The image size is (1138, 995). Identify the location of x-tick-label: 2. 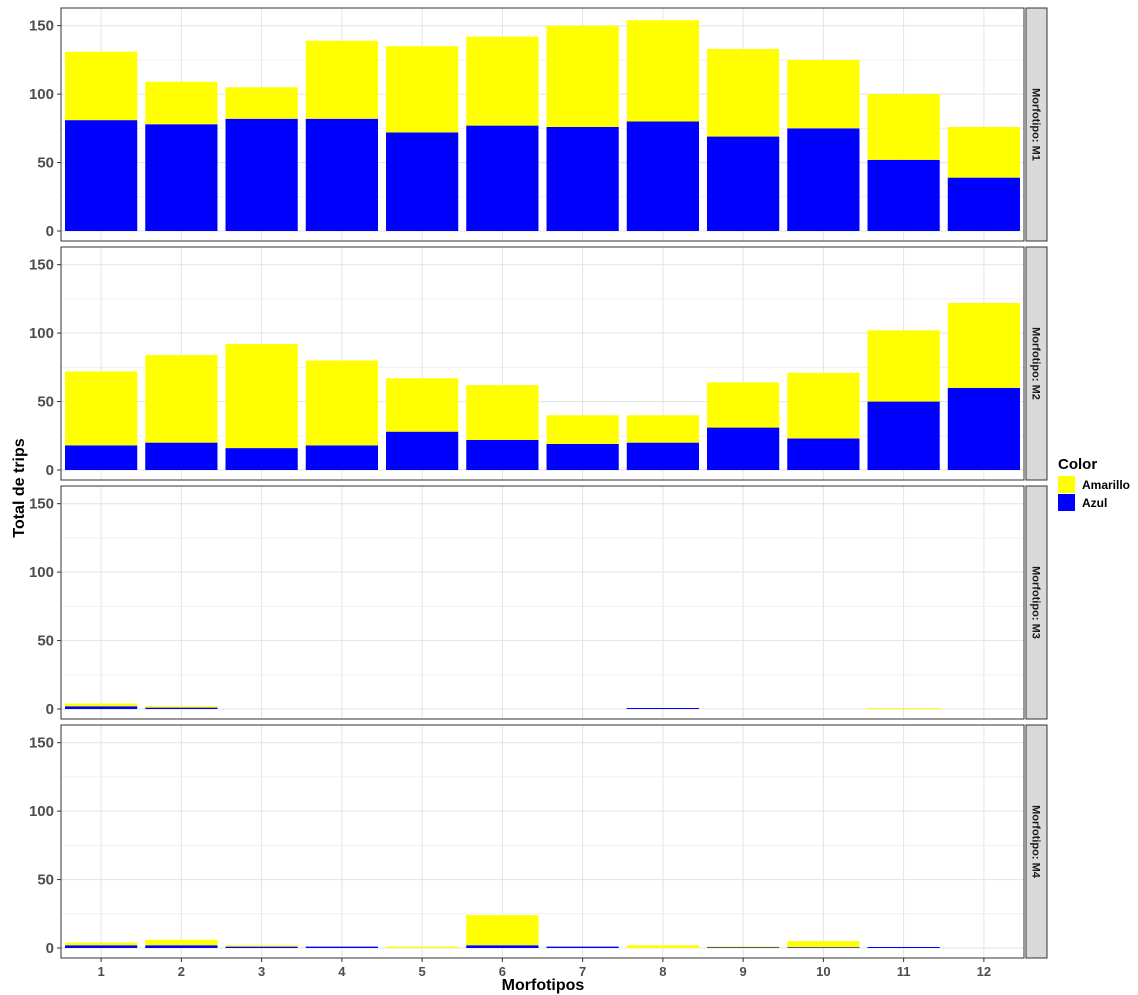
(181, 971).